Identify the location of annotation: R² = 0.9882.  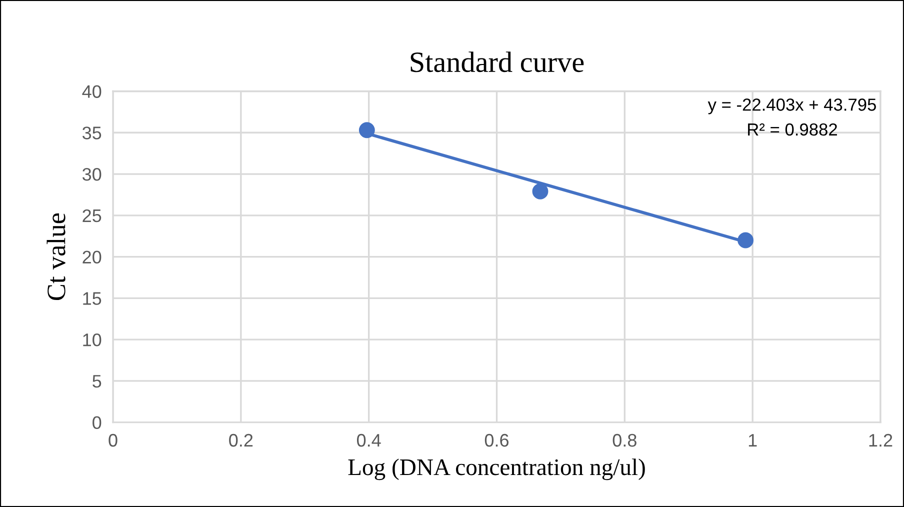
(792, 129).